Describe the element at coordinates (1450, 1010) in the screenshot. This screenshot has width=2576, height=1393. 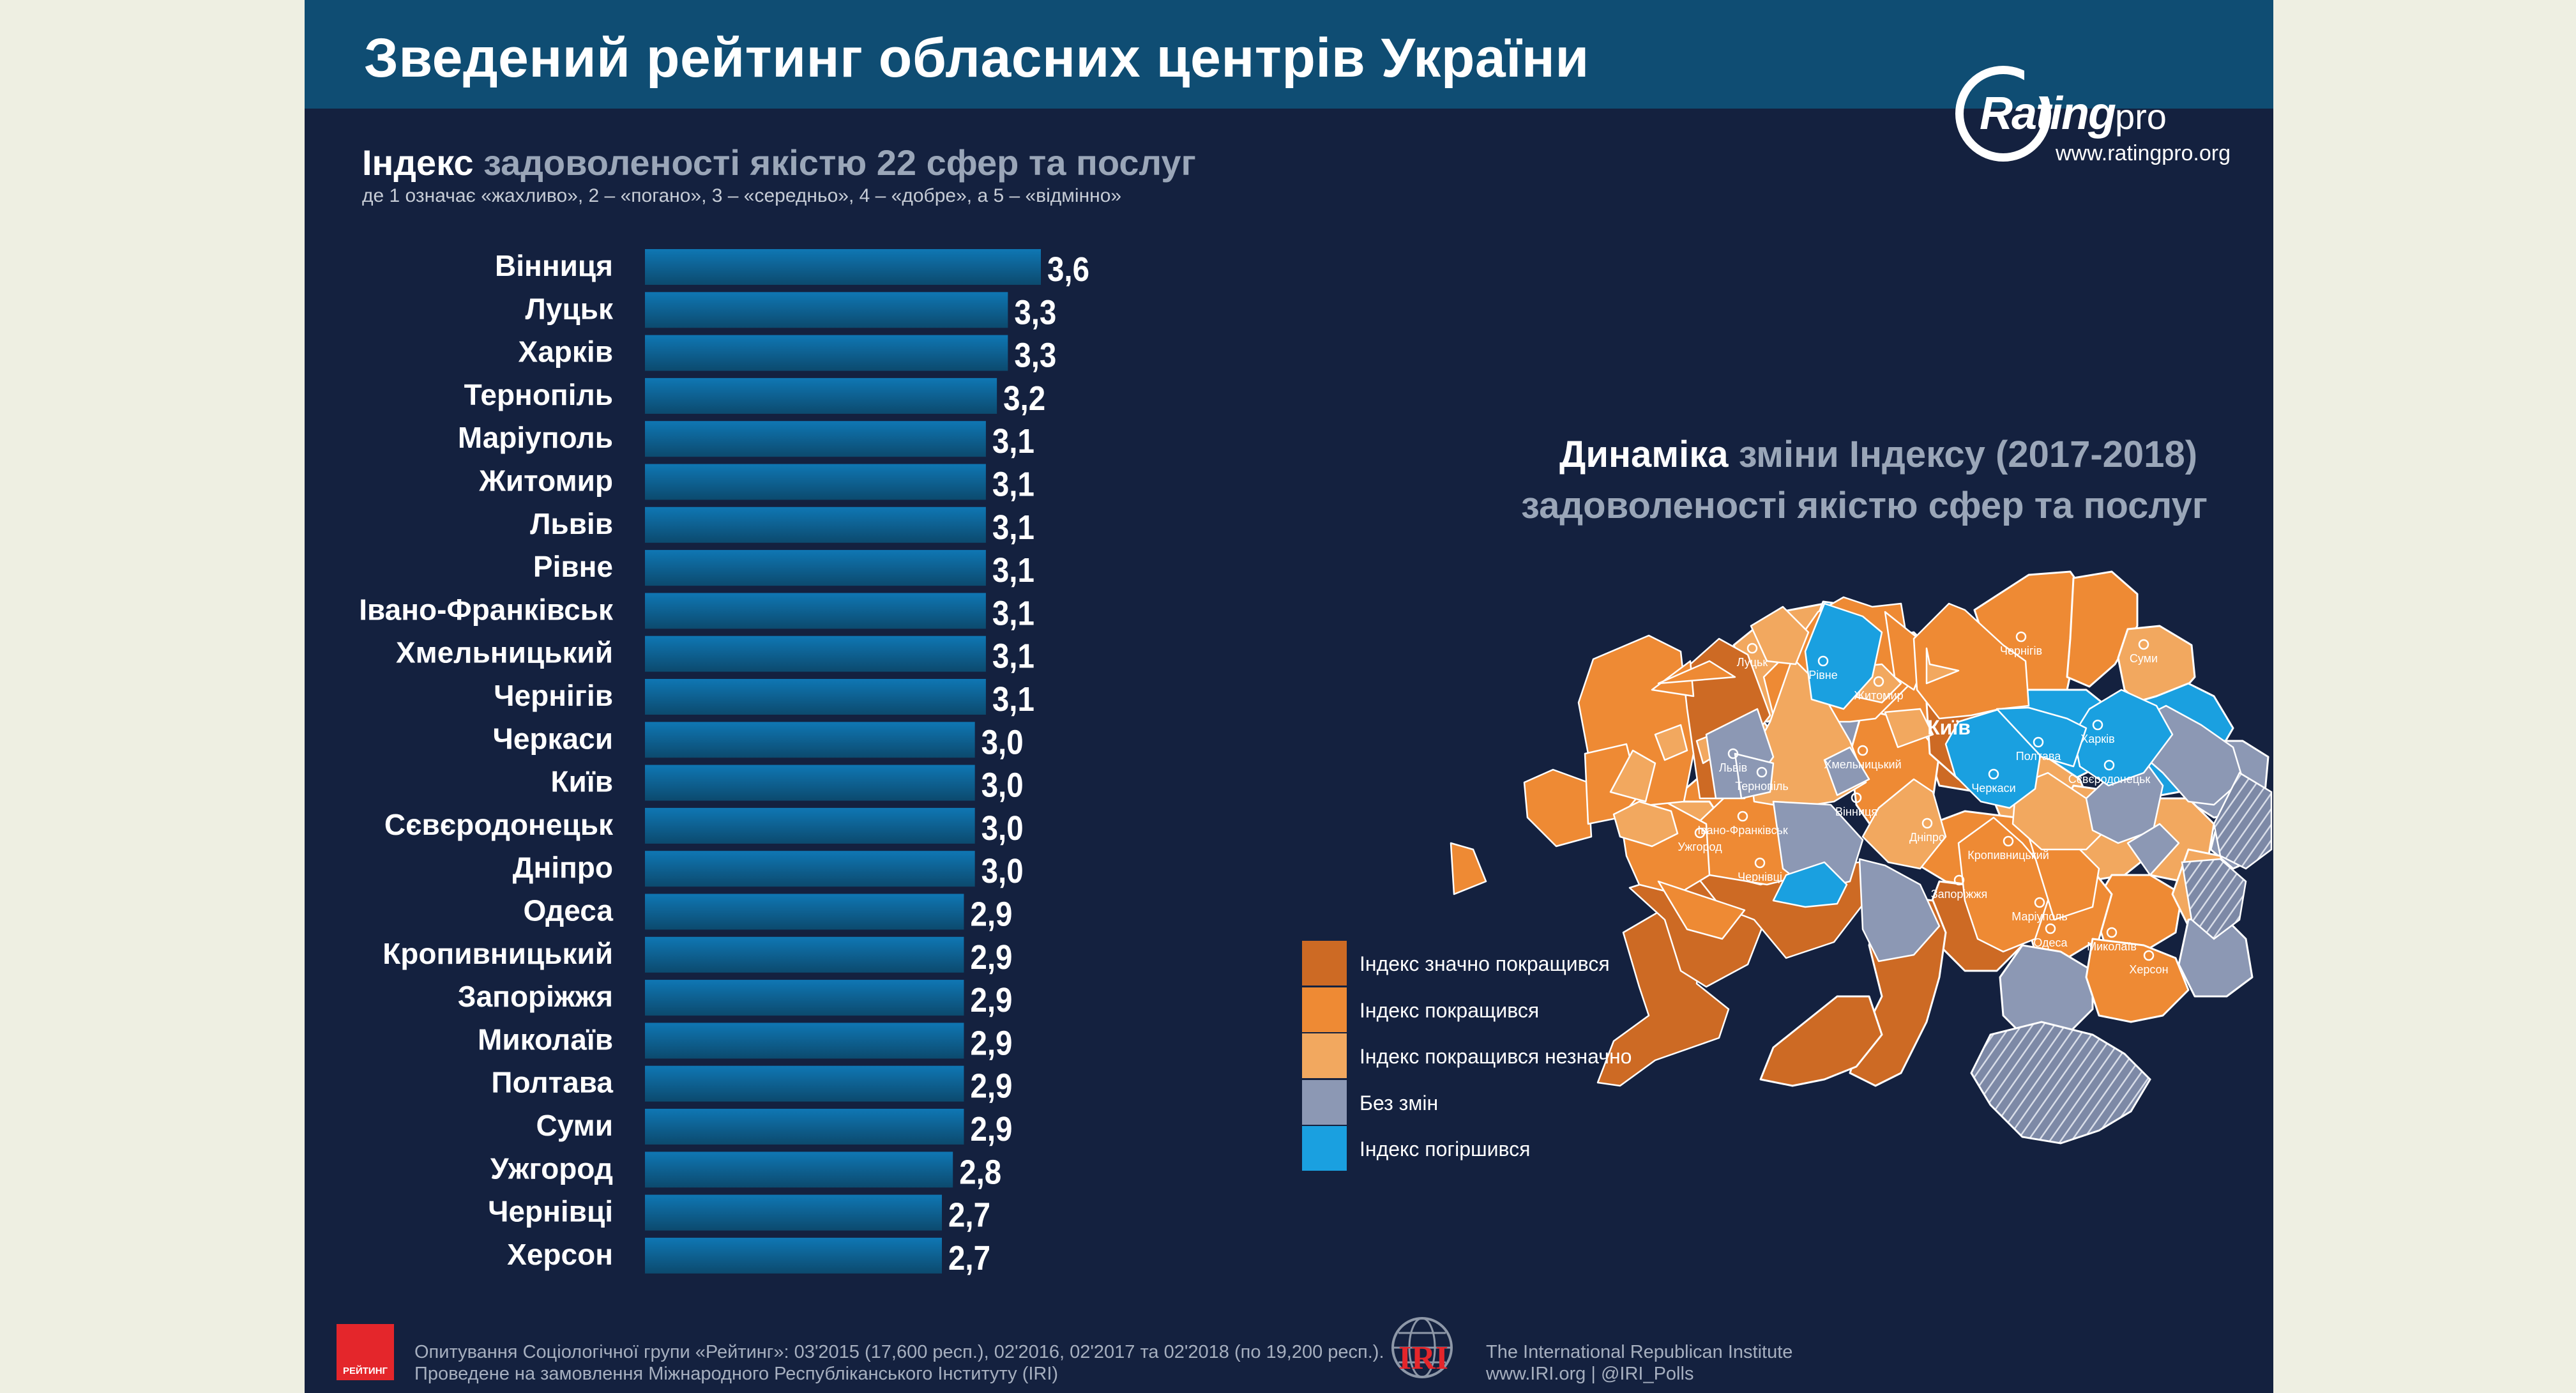
I see `legend-label: Індекс покращився` at that location.